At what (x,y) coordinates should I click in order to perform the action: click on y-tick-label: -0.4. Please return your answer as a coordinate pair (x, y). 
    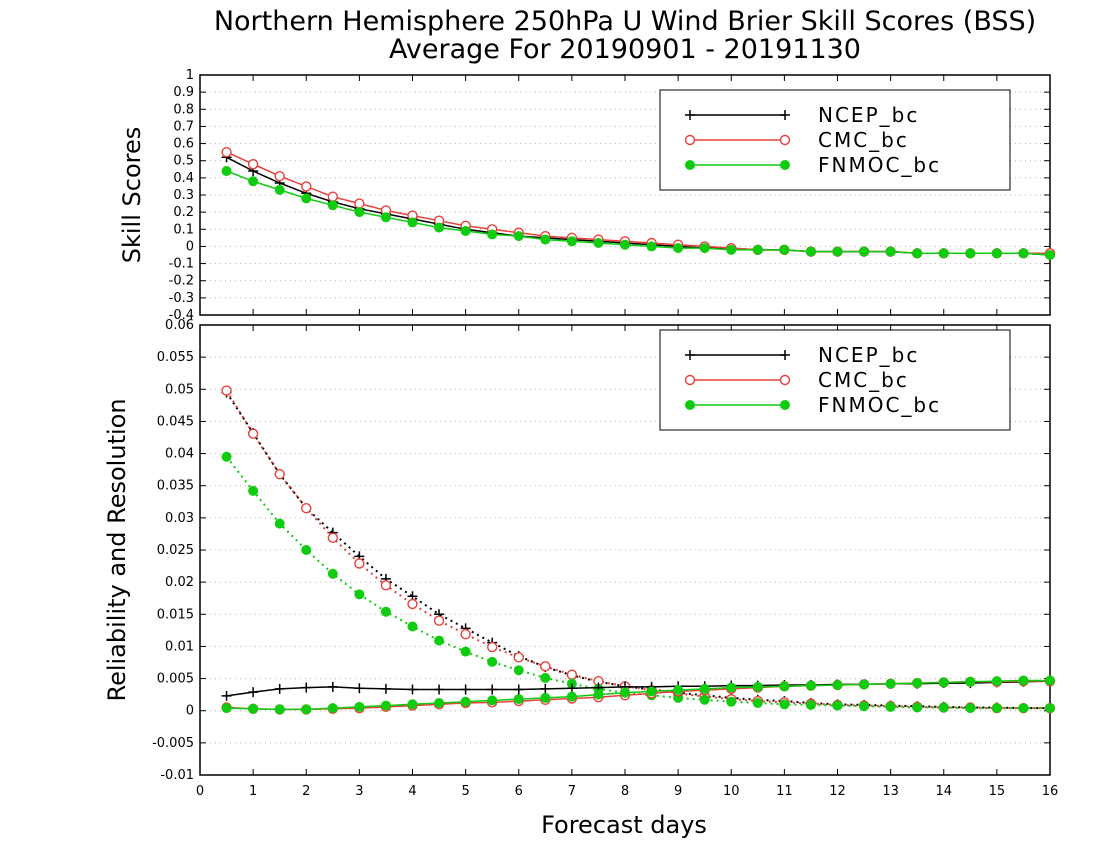
    Looking at the image, I should click on (181, 315).